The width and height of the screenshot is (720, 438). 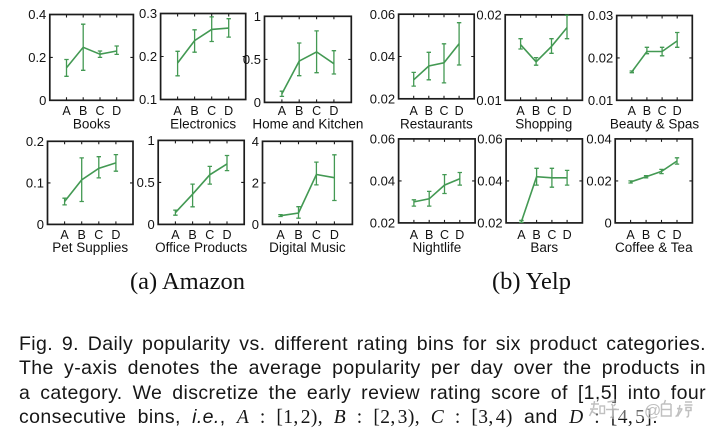 What do you see at coordinates (600, 15) in the screenshot?
I see `svg-text: 0.03` at bounding box center [600, 15].